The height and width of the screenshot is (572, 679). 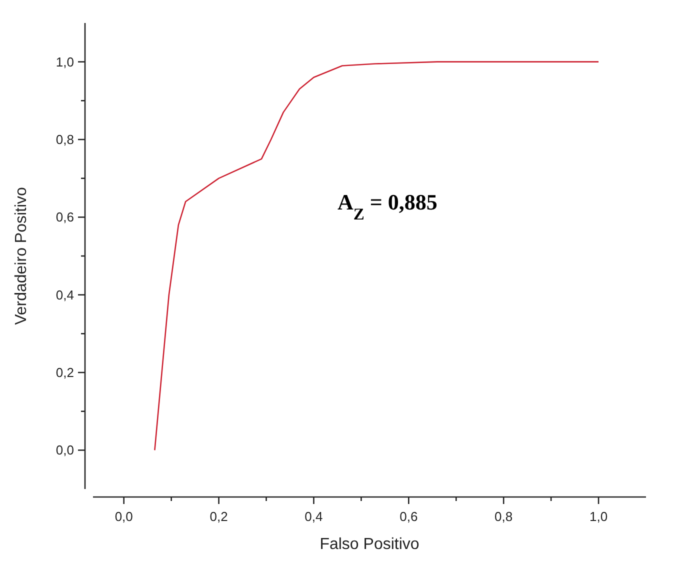 What do you see at coordinates (65, 62) in the screenshot?
I see `y-tick-label: 1,0` at bounding box center [65, 62].